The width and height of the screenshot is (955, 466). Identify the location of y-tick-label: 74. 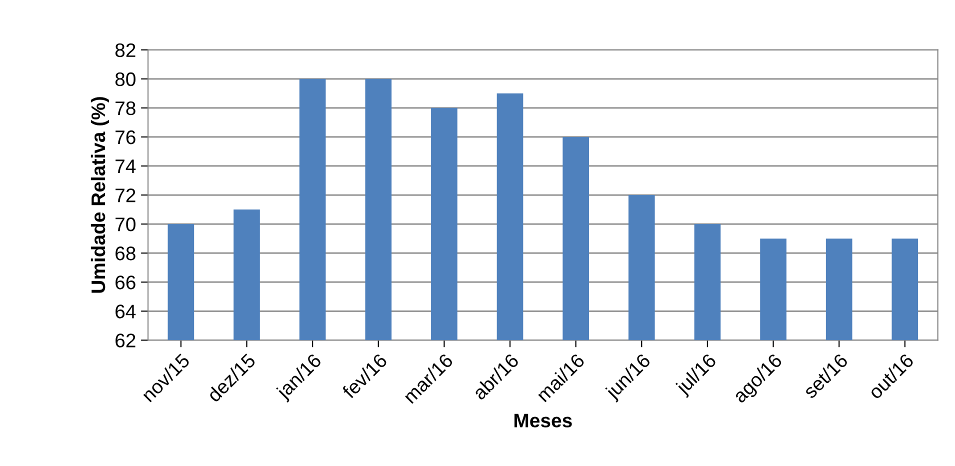
(126, 167).